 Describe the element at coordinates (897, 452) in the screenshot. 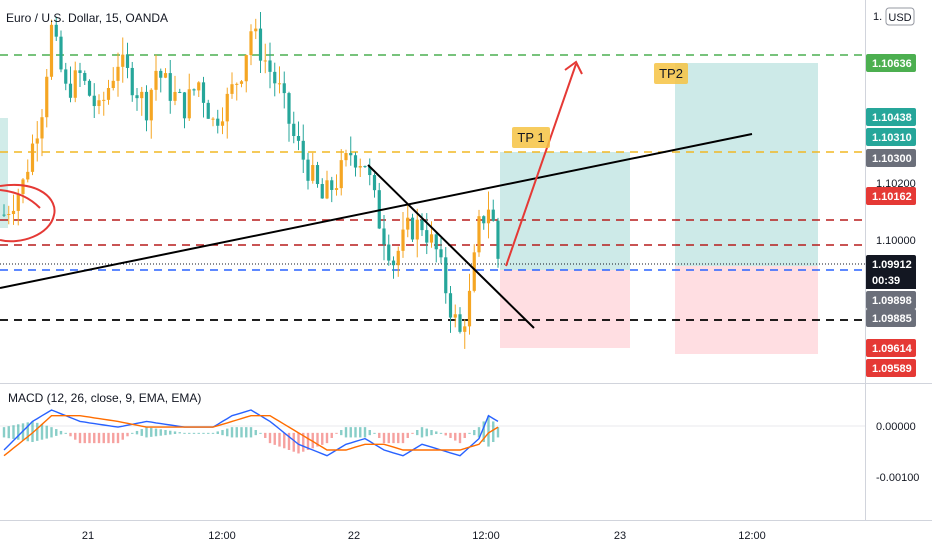

I see `macd-axis: 0.00000 -0.00100` at that location.